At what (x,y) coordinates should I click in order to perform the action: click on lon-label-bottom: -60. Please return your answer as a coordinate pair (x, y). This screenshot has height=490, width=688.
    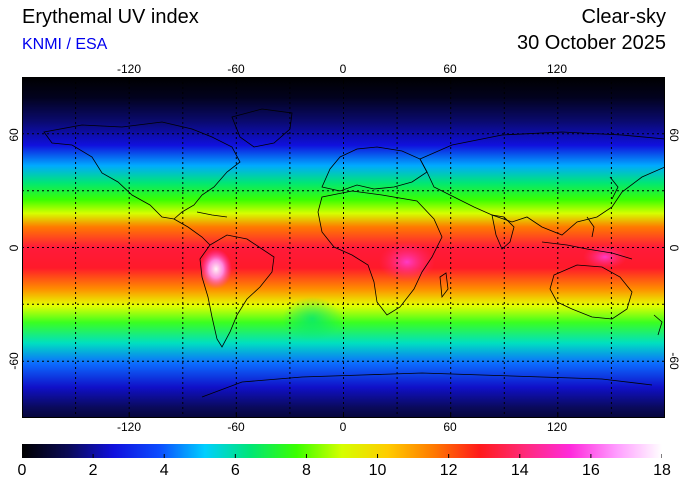
    Looking at the image, I should click on (236, 427).